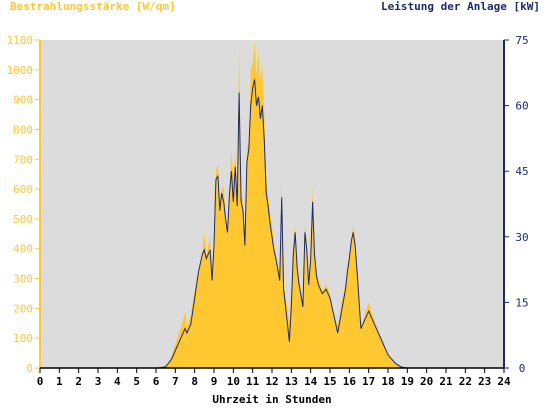 The image size is (544, 408). I want to click on x-tick-label: 14, so click(311, 381).